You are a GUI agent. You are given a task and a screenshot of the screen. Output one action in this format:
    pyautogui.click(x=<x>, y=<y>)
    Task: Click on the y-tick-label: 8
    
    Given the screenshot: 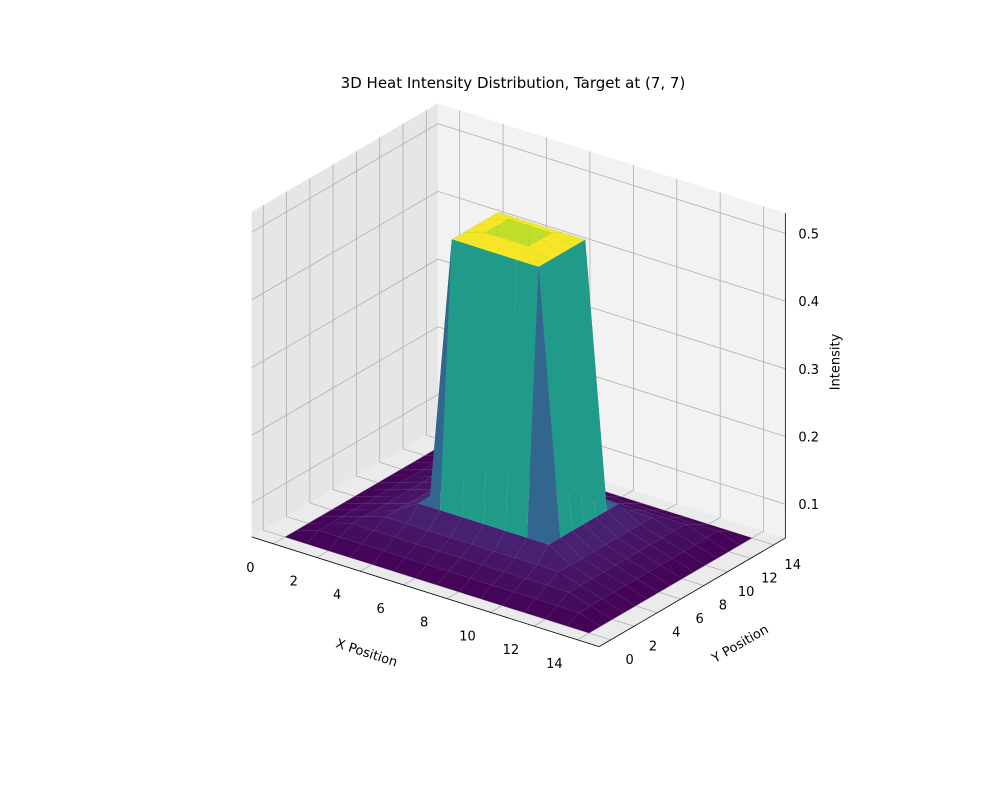 What is the action you would take?
    pyautogui.click(x=723, y=606)
    